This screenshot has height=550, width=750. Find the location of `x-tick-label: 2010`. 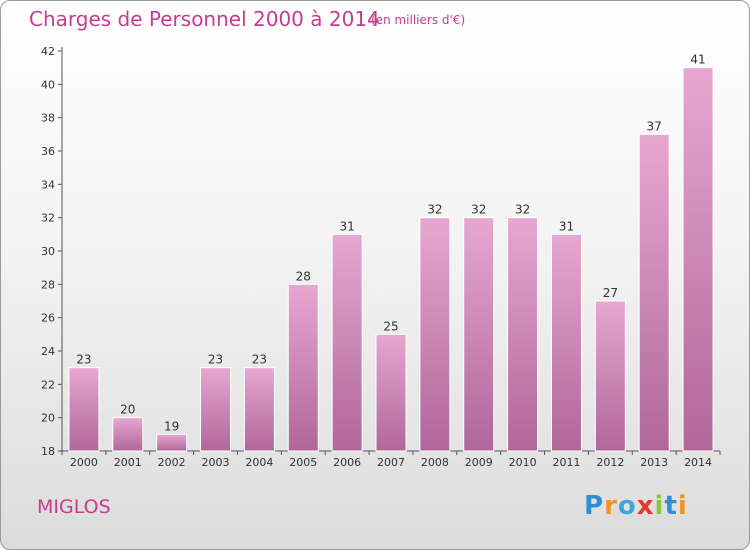

x-tick-label: 2010 is located at coordinates (523, 462).